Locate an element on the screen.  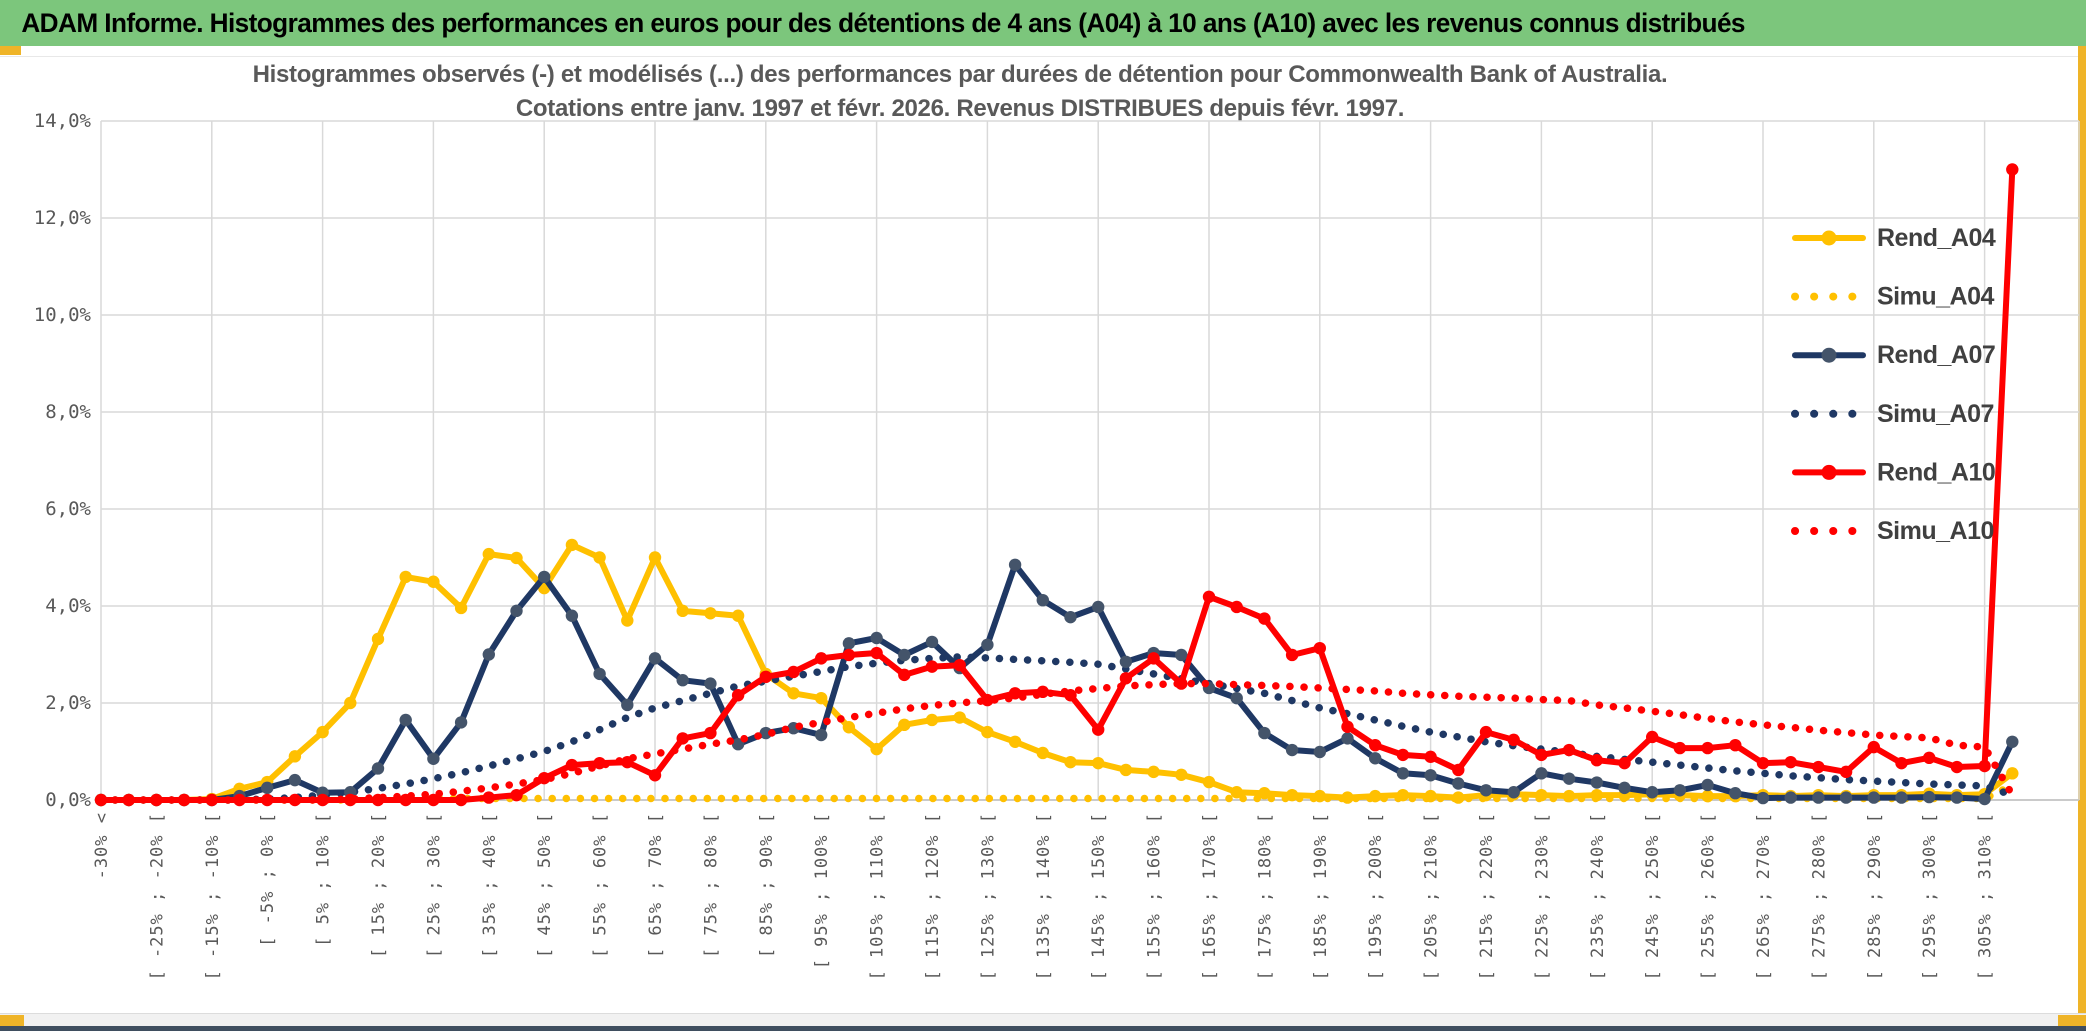
legend-marker-Rend_A10 is located at coordinates (1829, 472).